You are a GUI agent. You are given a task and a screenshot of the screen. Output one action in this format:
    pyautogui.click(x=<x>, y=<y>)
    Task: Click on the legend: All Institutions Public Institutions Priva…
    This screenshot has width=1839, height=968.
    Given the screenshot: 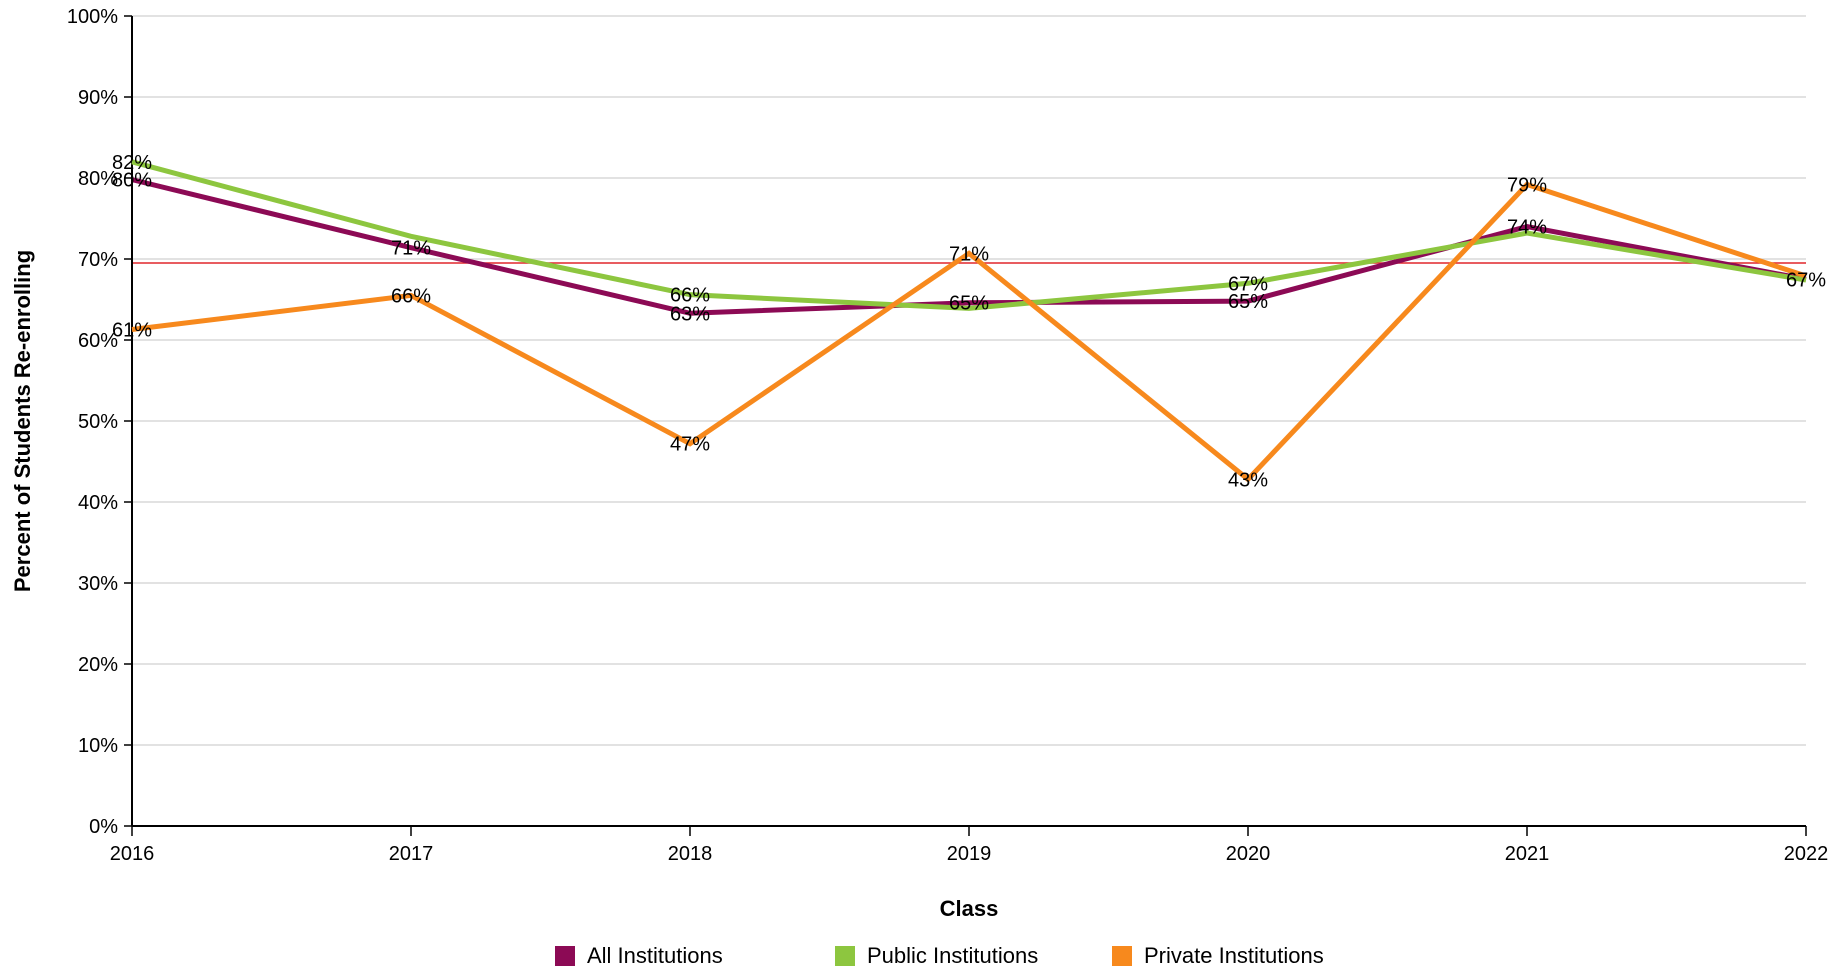 What is the action you would take?
    pyautogui.click(x=939, y=955)
    